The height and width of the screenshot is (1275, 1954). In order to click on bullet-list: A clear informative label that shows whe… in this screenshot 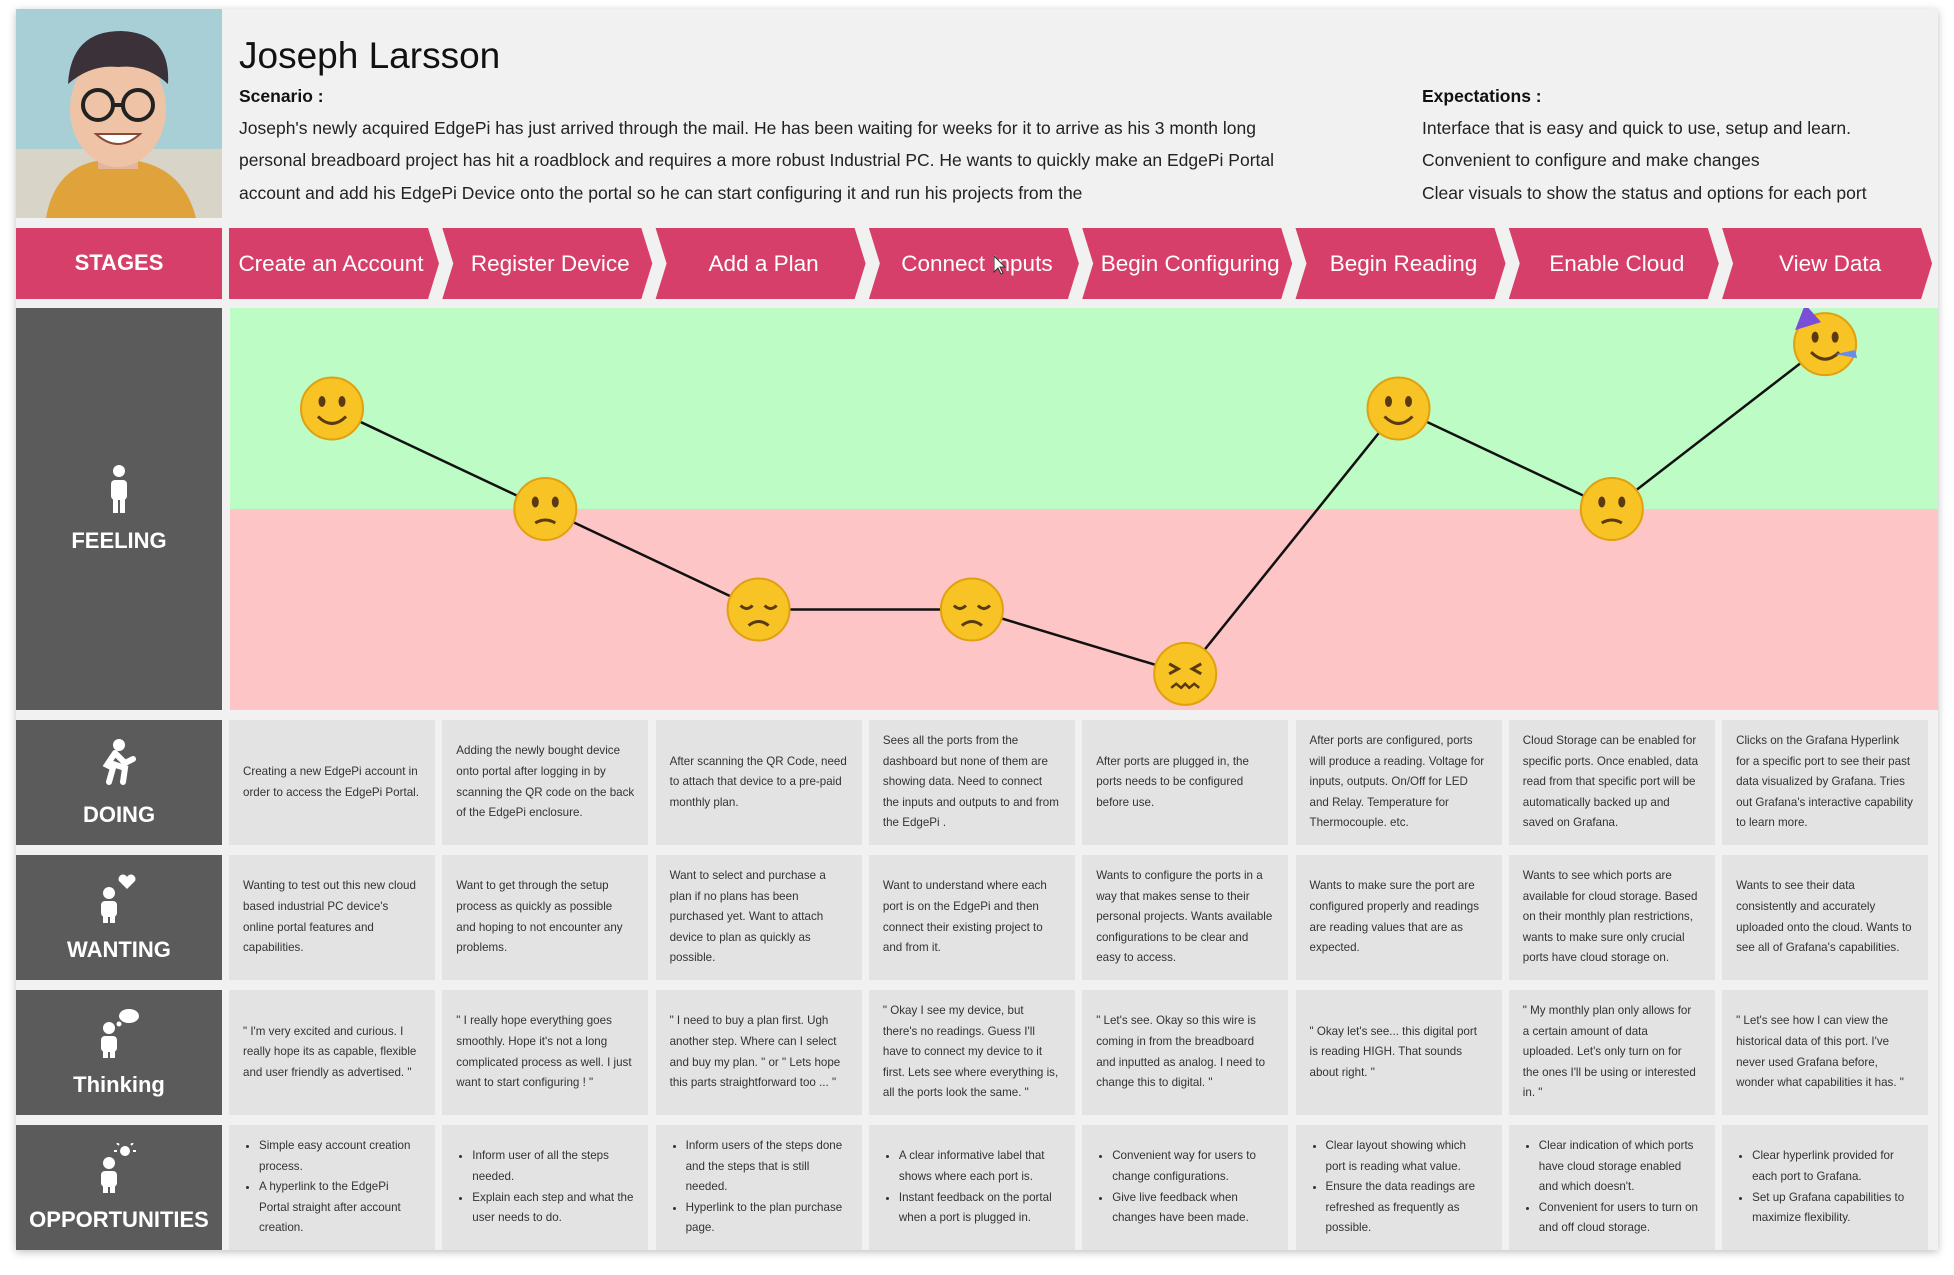, I will do `click(972, 1187)`.